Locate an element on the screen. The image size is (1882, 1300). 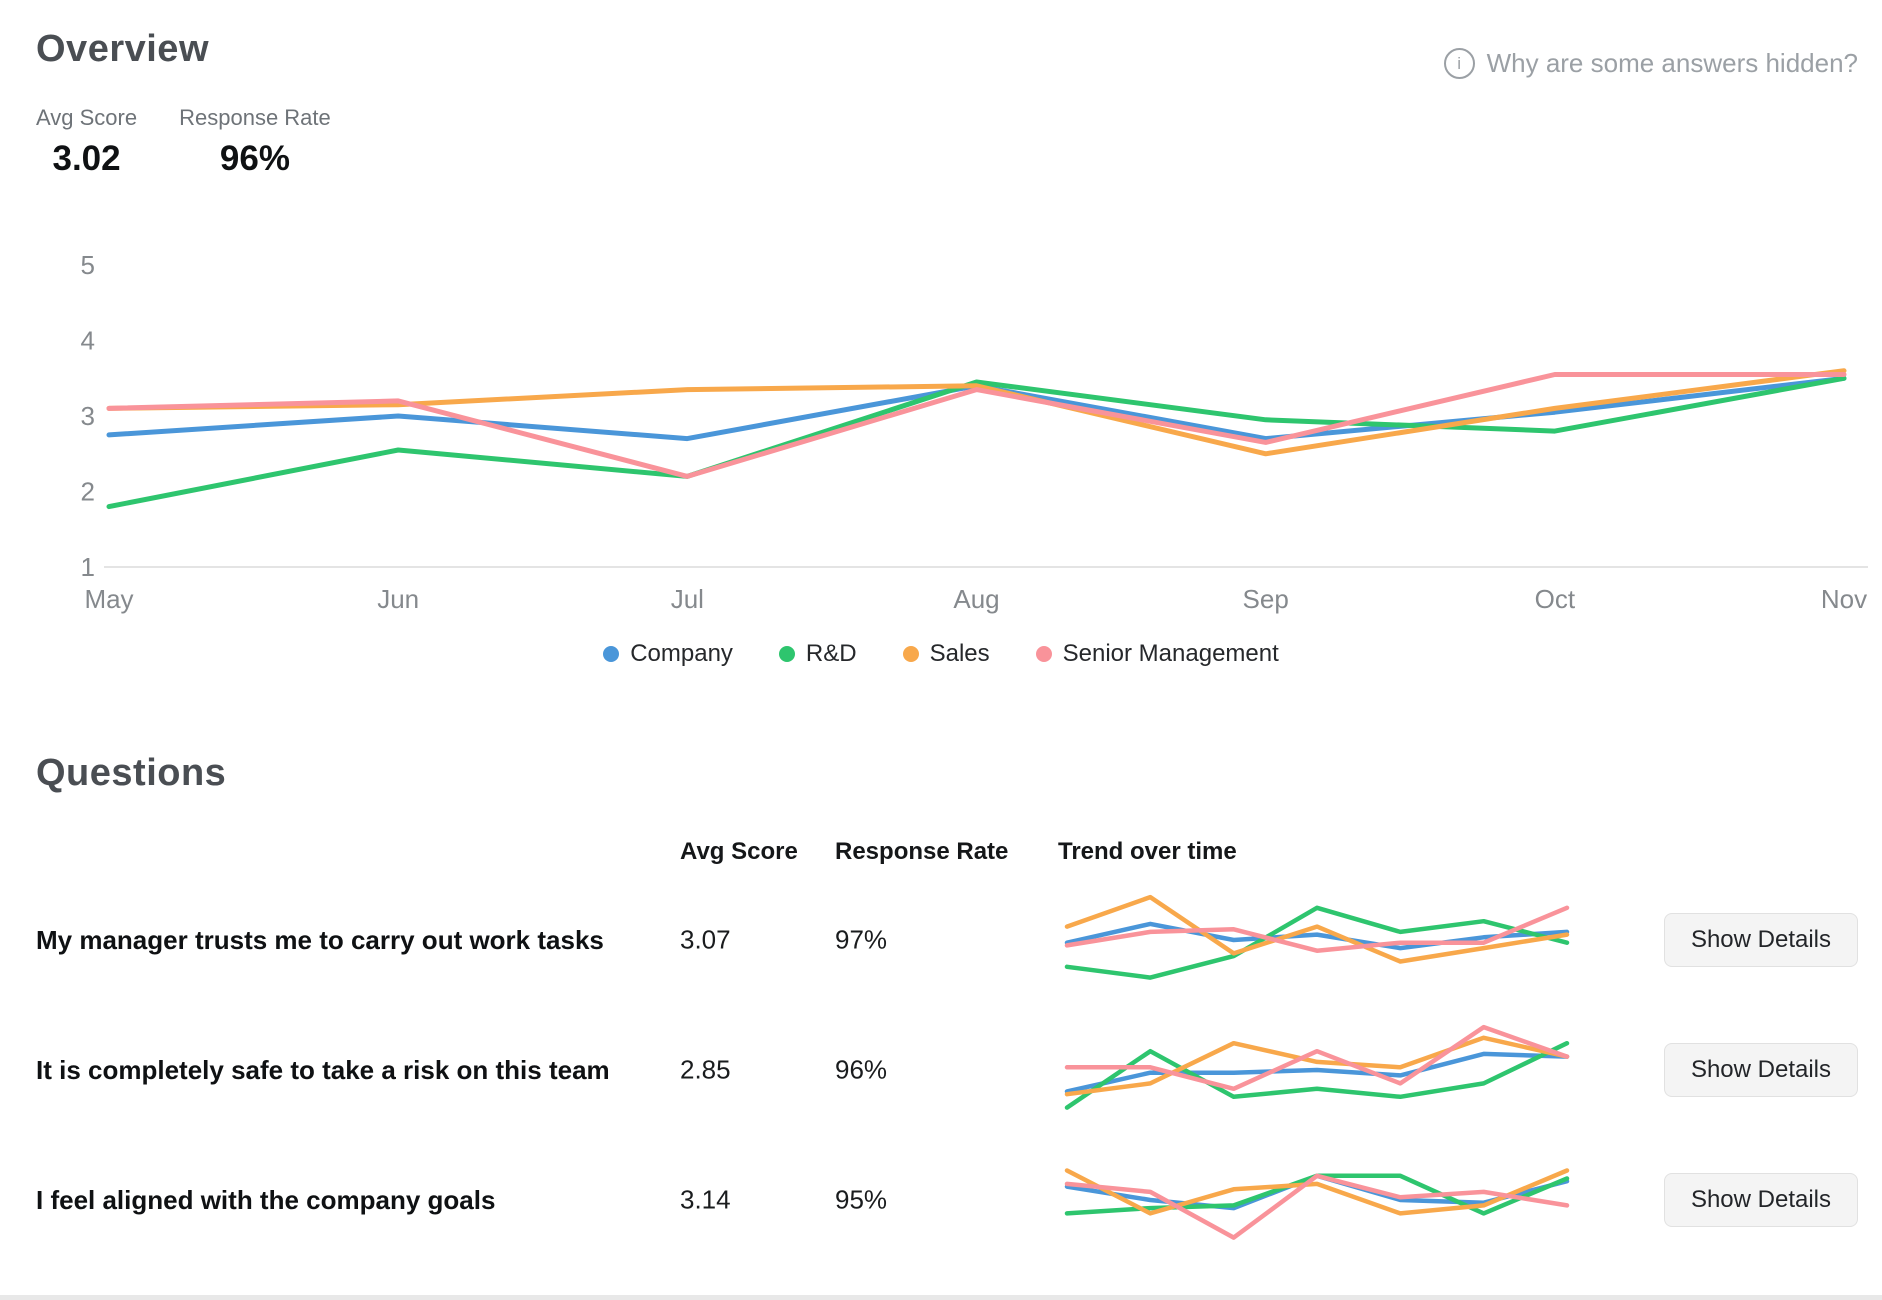
series-line-rnd is located at coordinates (976, 442).